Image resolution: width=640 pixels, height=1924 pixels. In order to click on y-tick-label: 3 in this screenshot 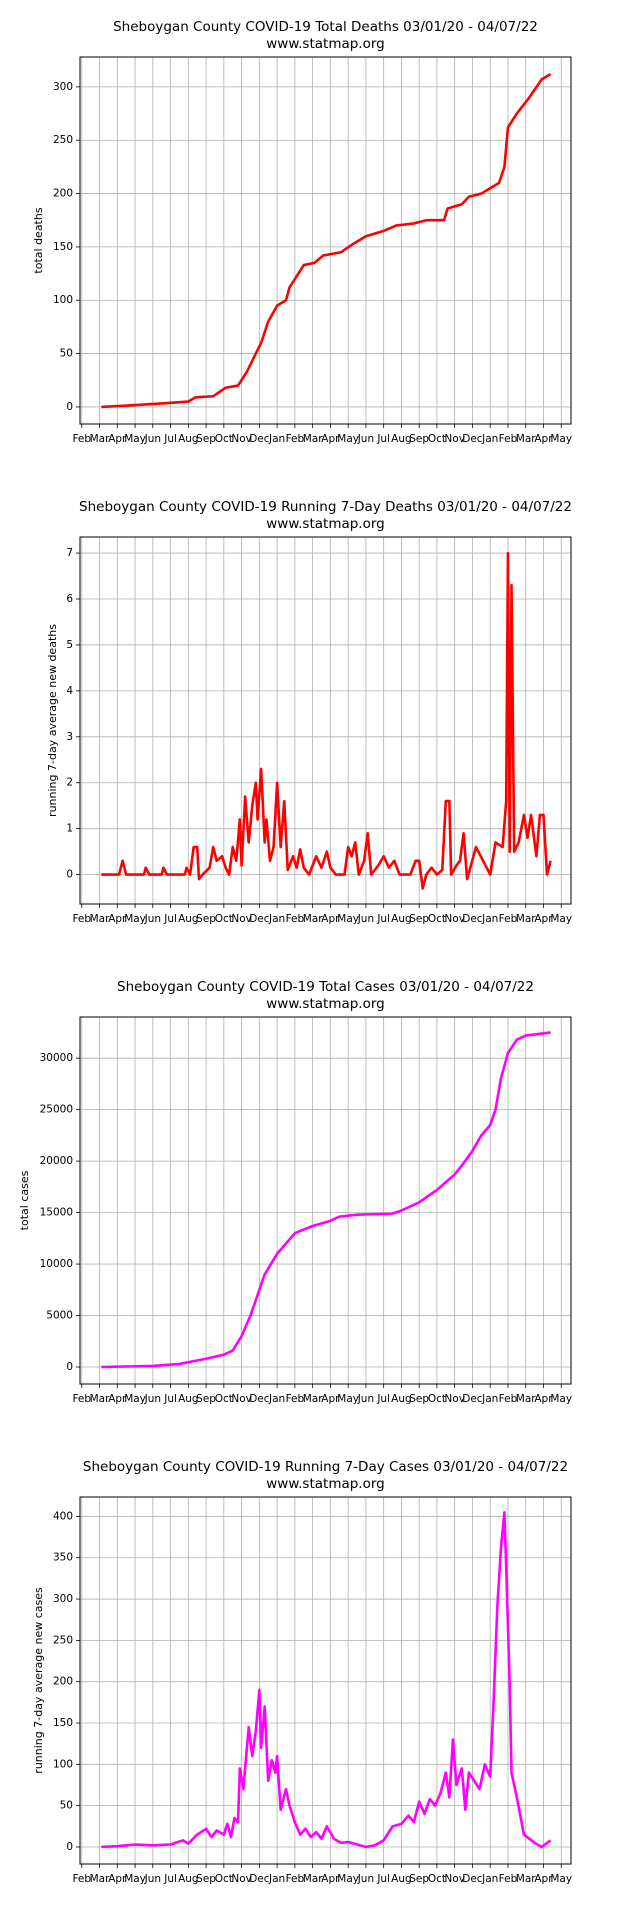, I will do `click(69, 737)`.